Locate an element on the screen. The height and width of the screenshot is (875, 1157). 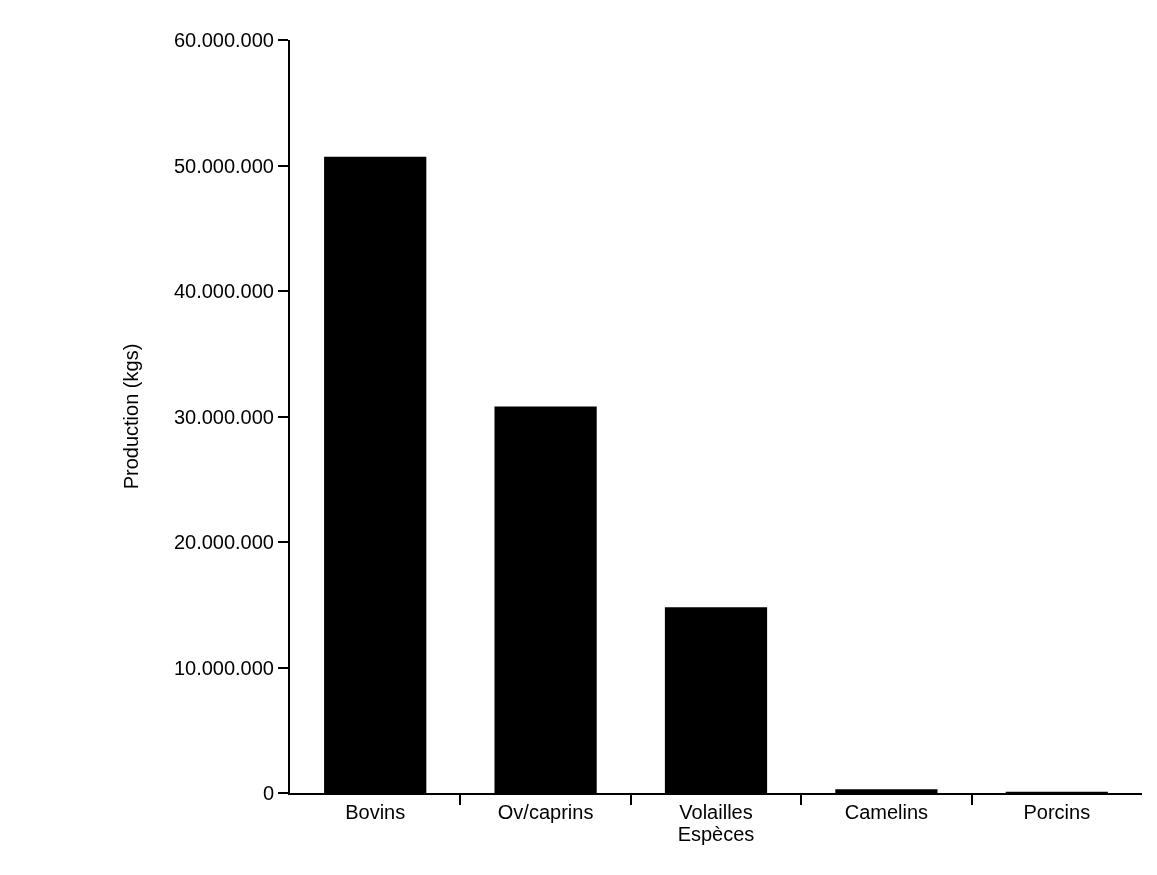
x-tick-label: Porcins is located at coordinates (1057, 812).